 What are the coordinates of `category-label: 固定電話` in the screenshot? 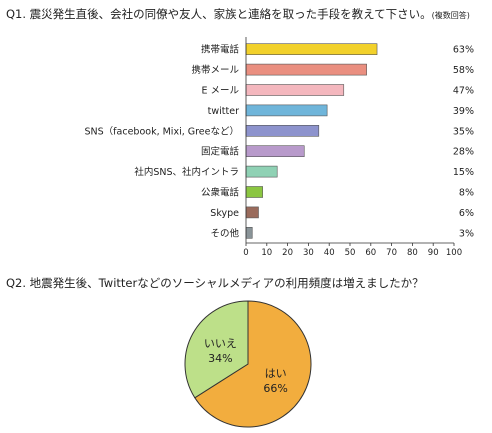 It's located at (220, 152).